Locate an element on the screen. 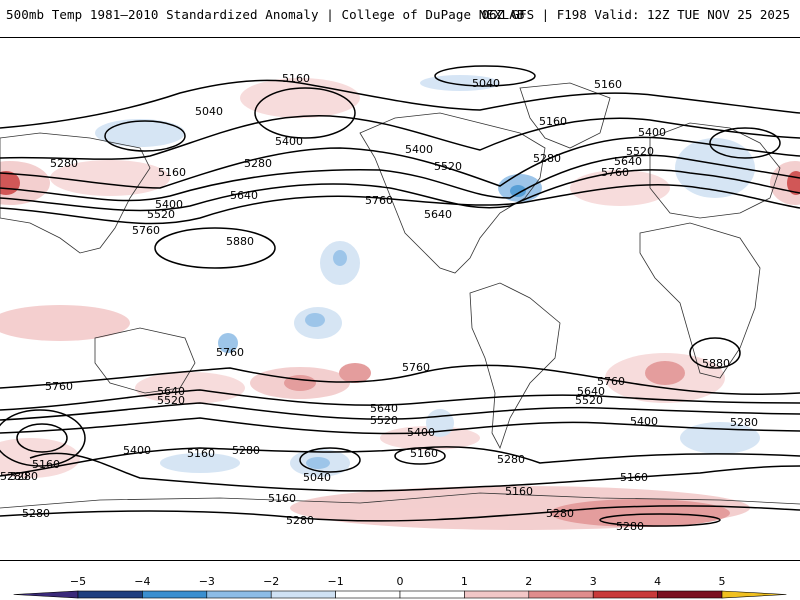 Image resolution: width=800 pixels, height=600 pixels. colorbar-tick-label: 1 is located at coordinates (464, 581).